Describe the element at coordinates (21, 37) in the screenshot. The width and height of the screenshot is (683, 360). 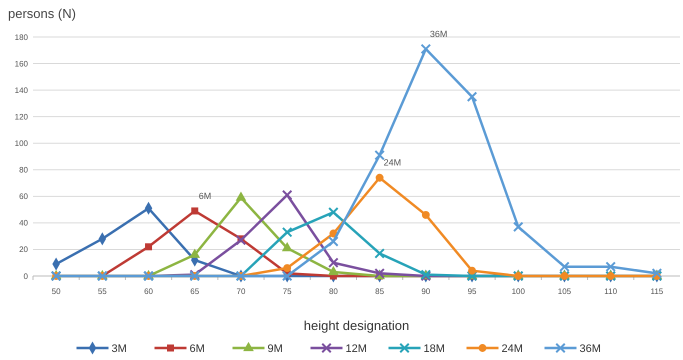
I see `y-tick-label: 180` at that location.